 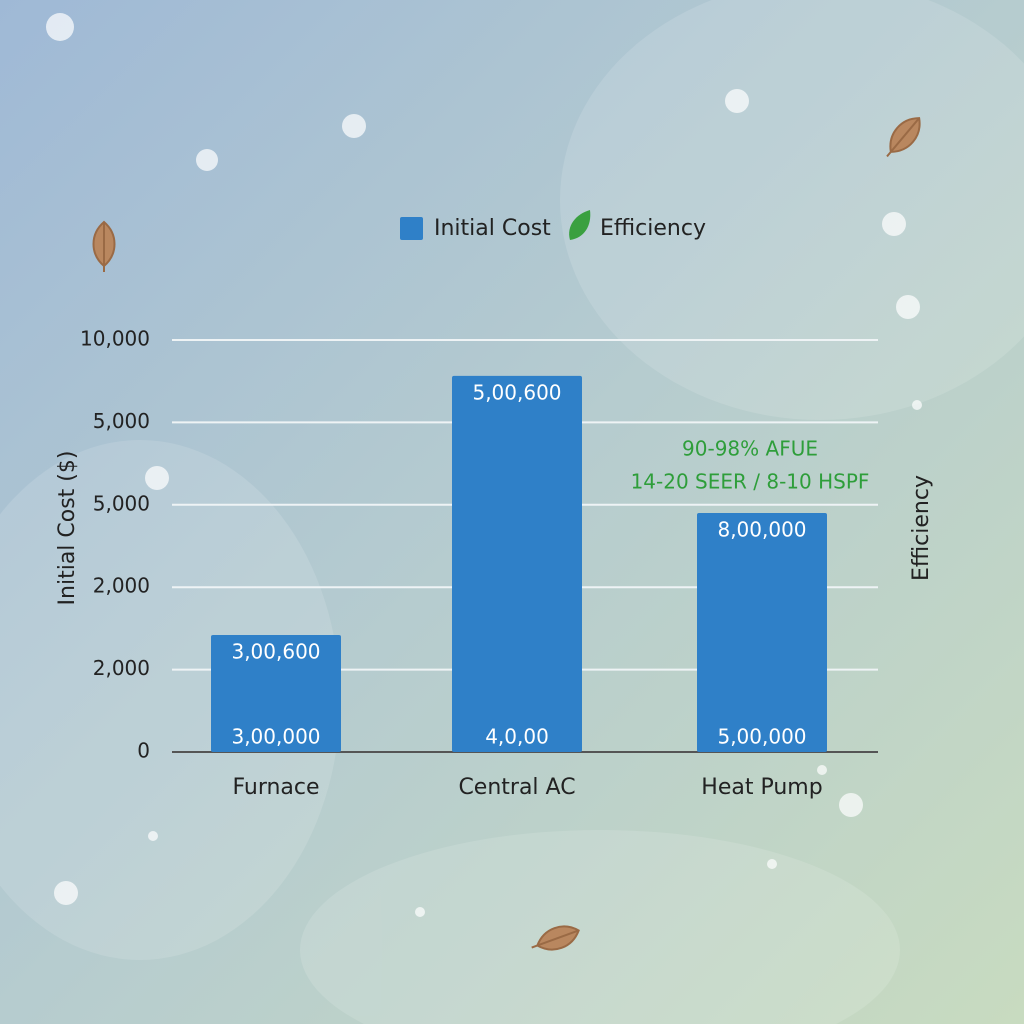 What do you see at coordinates (580, 225) in the screenshot?
I see `legend-leaf` at bounding box center [580, 225].